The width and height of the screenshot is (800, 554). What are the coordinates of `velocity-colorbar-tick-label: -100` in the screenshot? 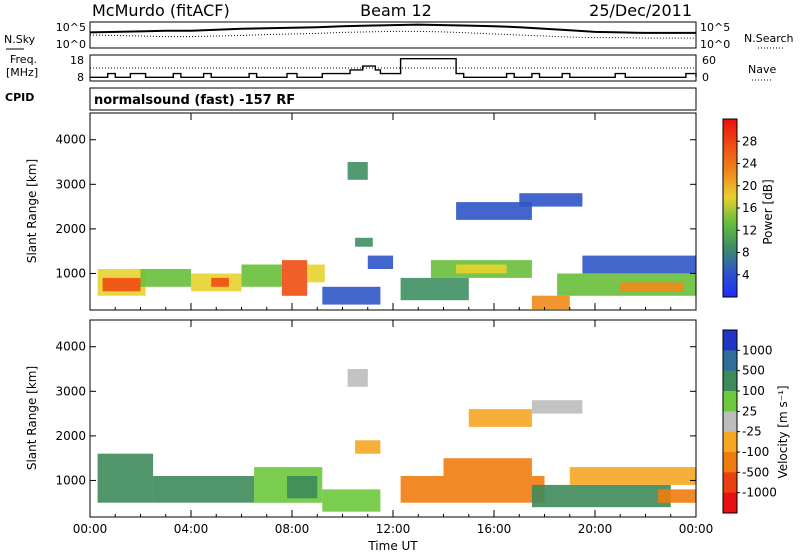 It's located at (755, 452).